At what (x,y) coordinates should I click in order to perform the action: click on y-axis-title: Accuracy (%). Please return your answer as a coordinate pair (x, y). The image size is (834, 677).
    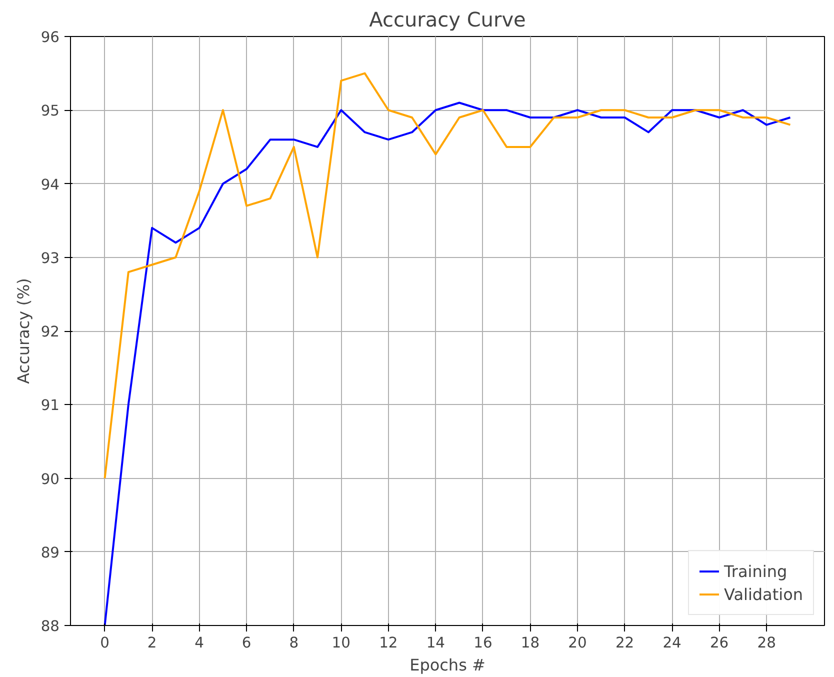
    Looking at the image, I should click on (23, 331).